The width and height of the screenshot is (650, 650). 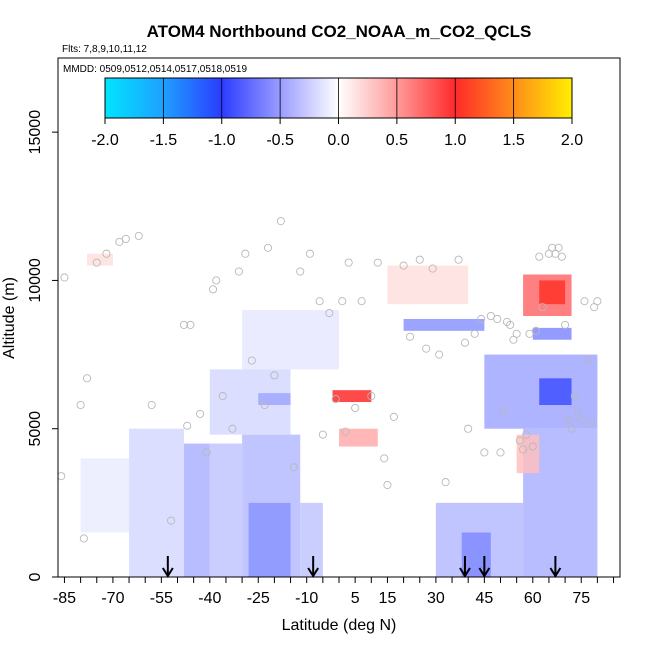 What do you see at coordinates (112, 598) in the screenshot?
I see `x-tick-label: -70` at bounding box center [112, 598].